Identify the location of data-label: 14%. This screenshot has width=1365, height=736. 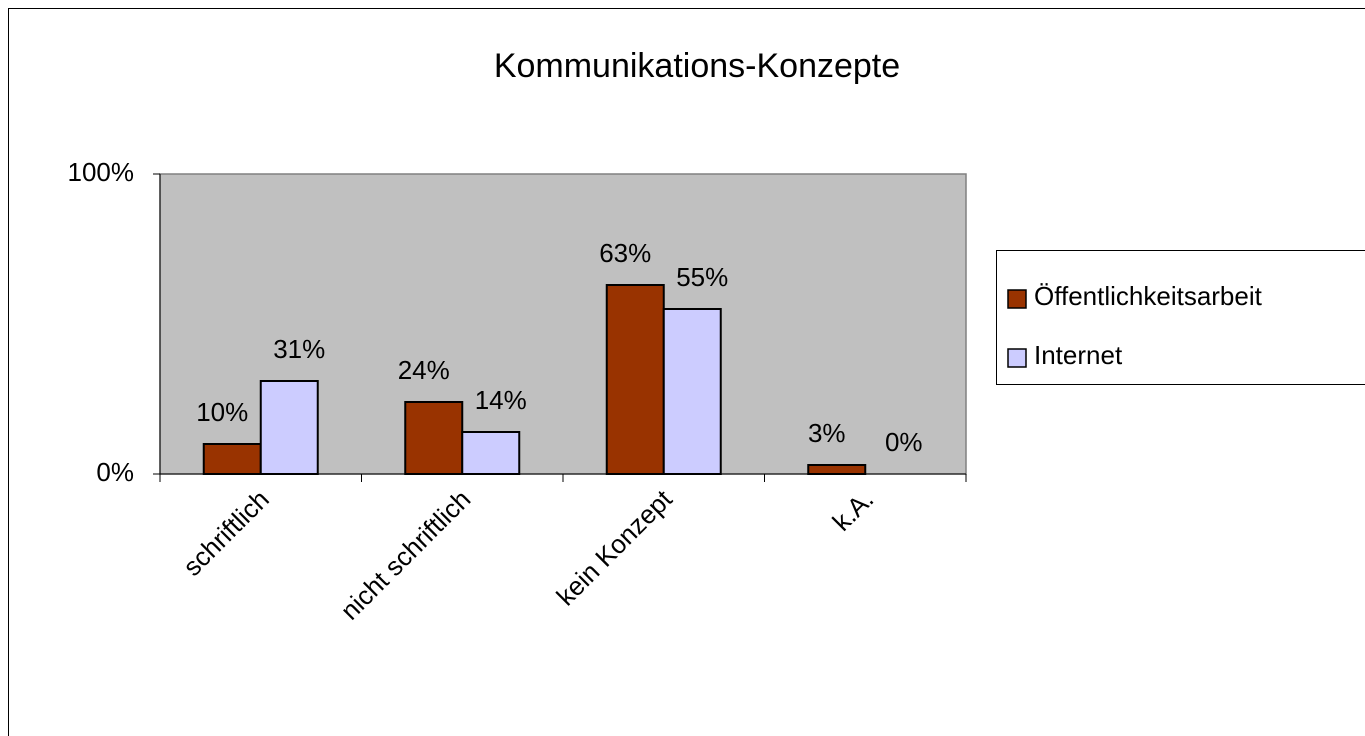
(501, 400).